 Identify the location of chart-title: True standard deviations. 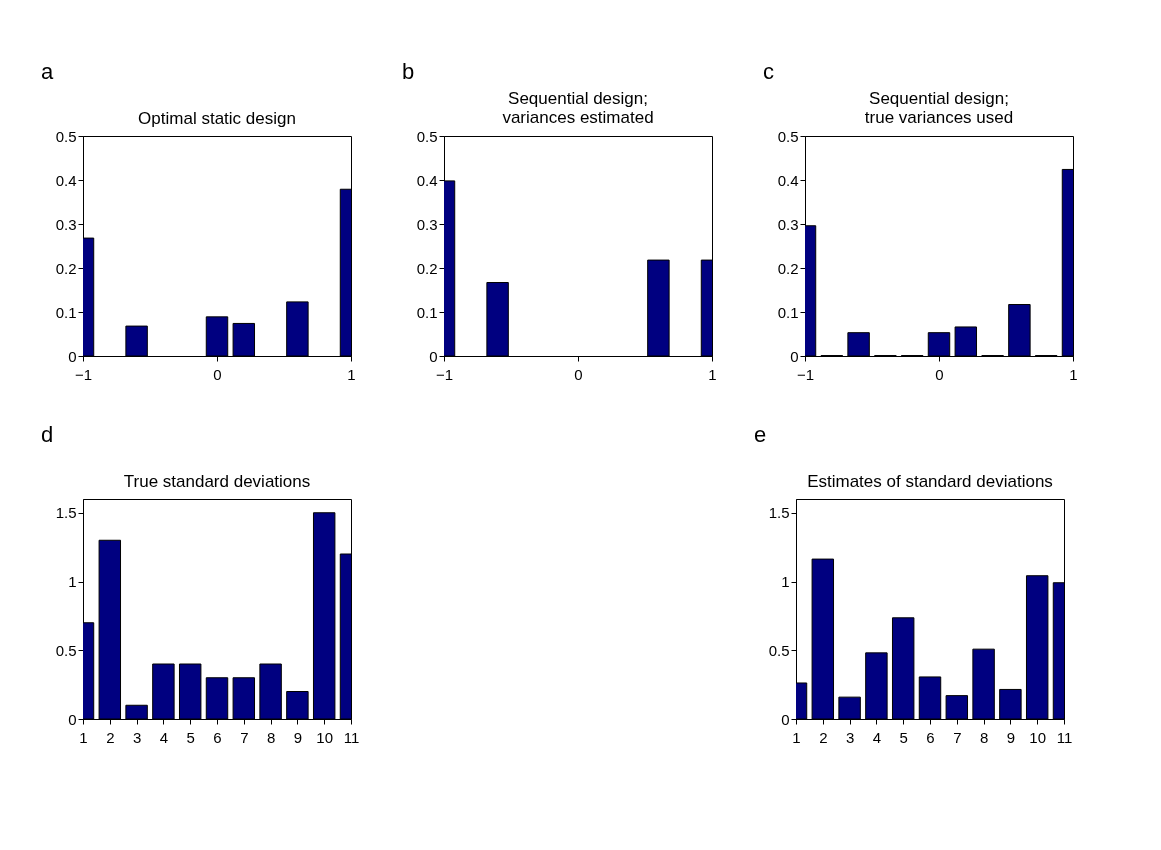
(217, 481).